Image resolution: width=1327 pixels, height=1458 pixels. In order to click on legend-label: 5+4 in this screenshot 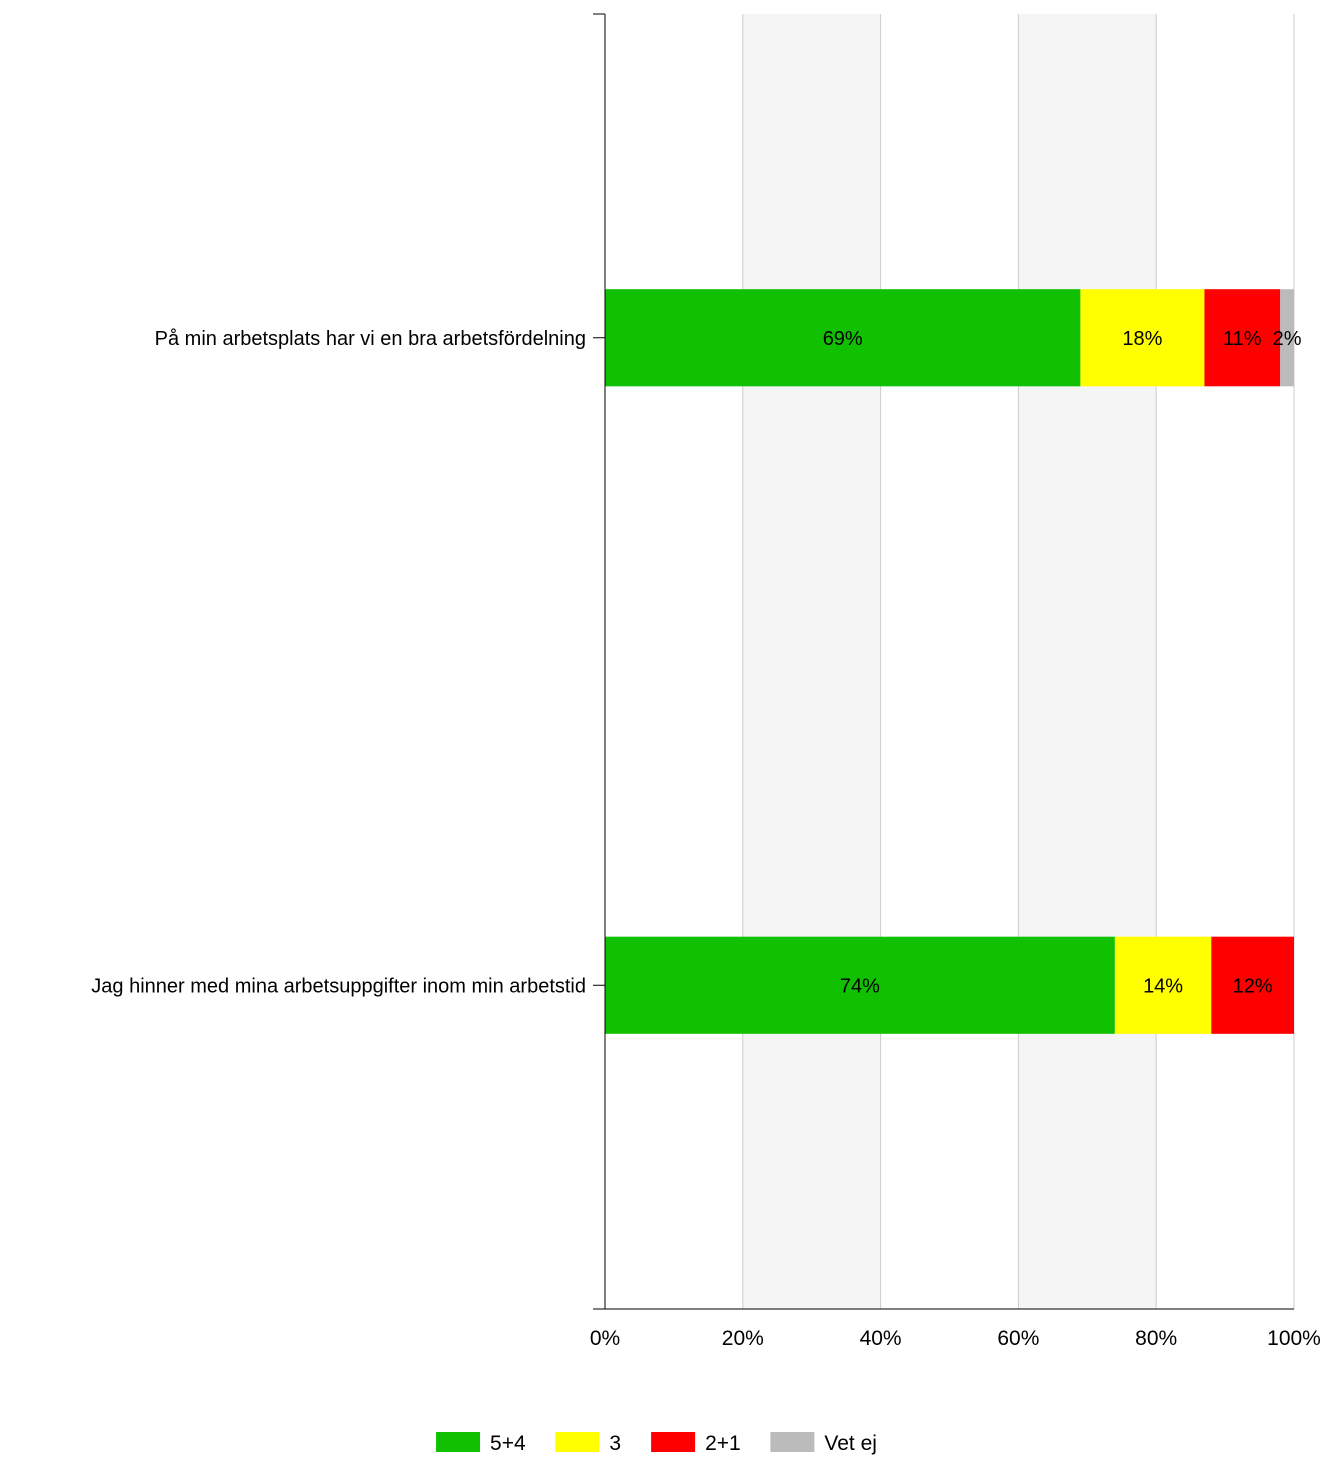, I will do `click(508, 1443)`.